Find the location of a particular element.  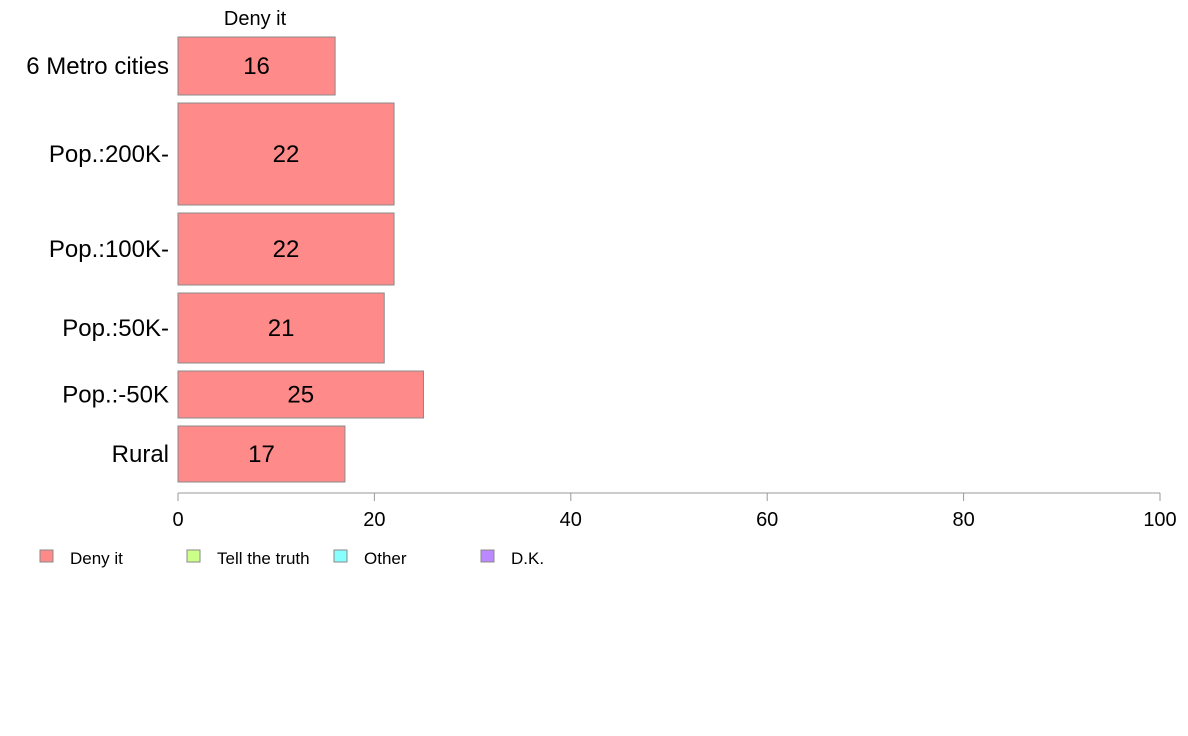

x-axis: 0 20 40 60 80 100 is located at coordinates (674, 511).